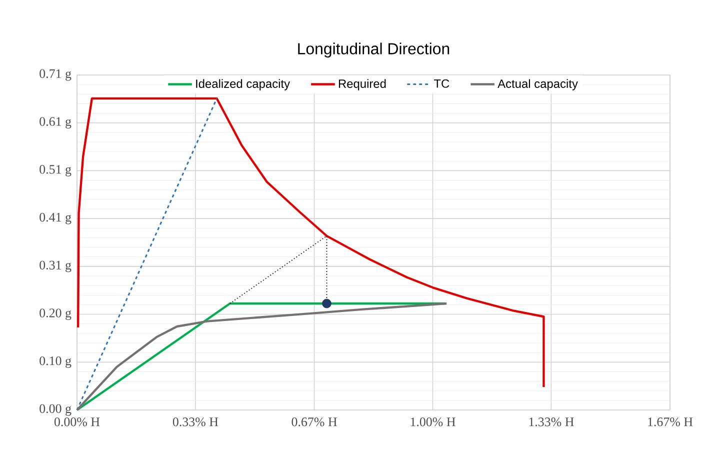  Describe the element at coordinates (551, 422) in the screenshot. I see `x-tick-label: 1.33% H` at that location.